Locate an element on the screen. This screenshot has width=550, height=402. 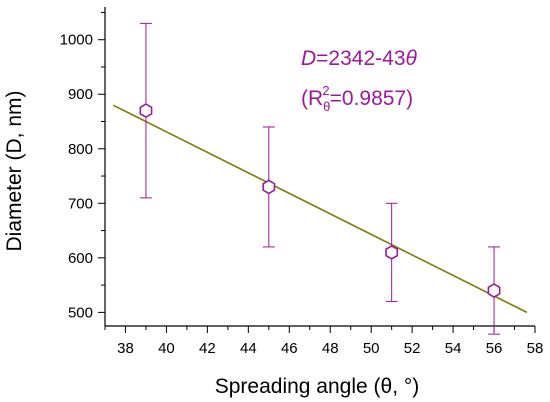
x-tick-label: 48 is located at coordinates (330, 348).